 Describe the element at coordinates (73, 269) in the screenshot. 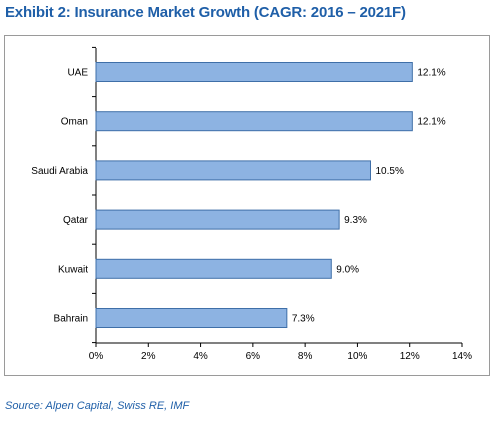

I see `category-label: Kuwait` at that location.